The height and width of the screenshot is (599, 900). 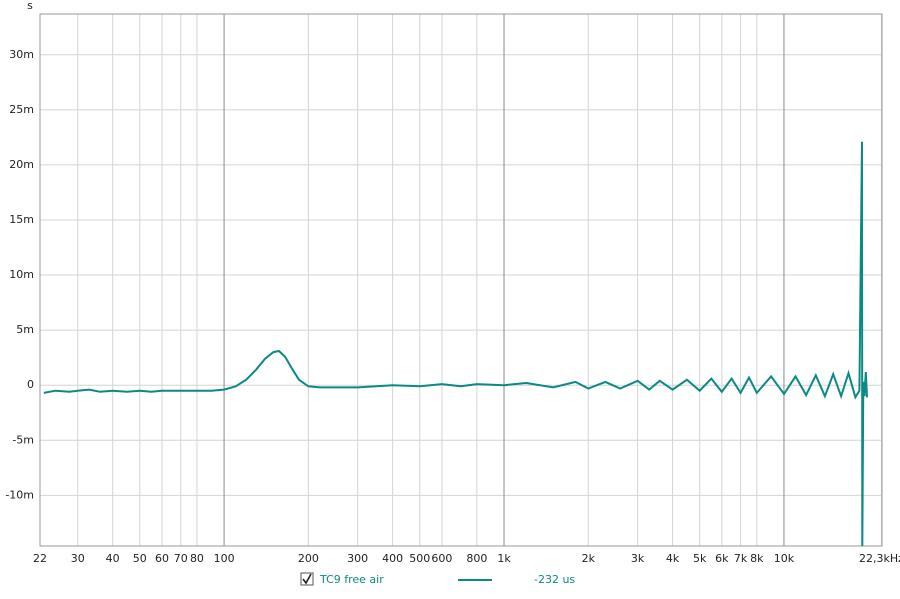 What do you see at coordinates (23, 439) in the screenshot?
I see `y-tick-label: -5m` at bounding box center [23, 439].